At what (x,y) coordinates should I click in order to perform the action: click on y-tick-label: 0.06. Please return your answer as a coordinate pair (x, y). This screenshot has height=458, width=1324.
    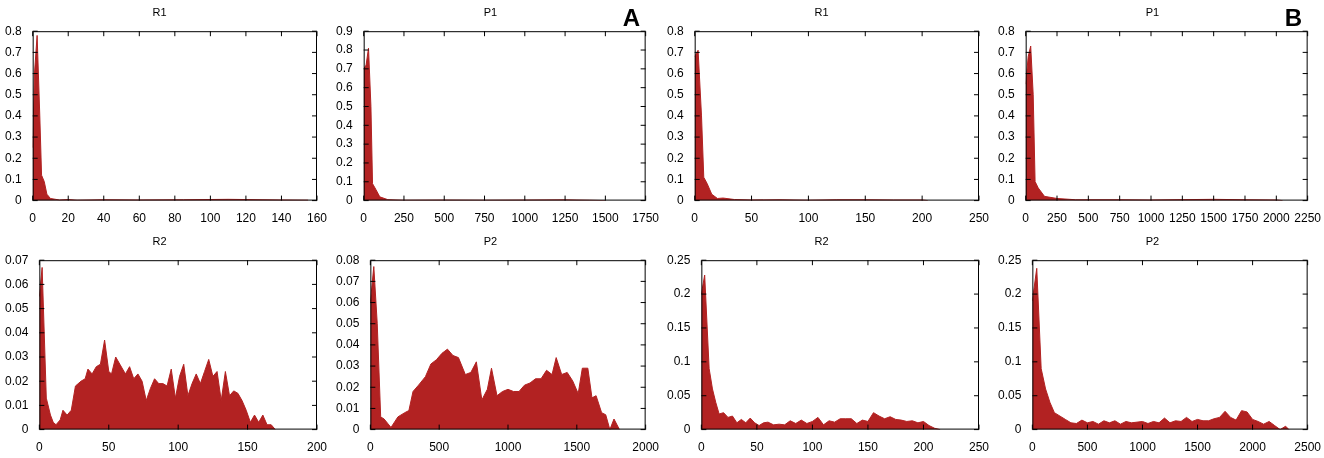
    Looking at the image, I should click on (348, 301).